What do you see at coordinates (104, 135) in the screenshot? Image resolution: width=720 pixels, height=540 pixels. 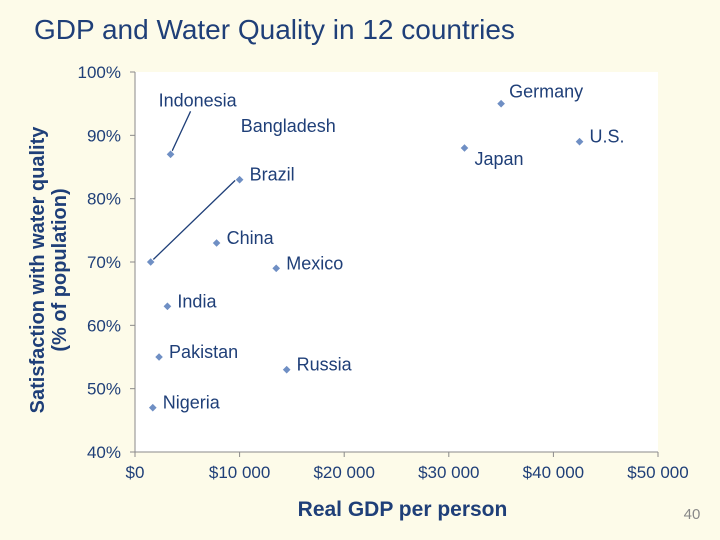 I see `y-tick-label: 90%` at bounding box center [104, 135].